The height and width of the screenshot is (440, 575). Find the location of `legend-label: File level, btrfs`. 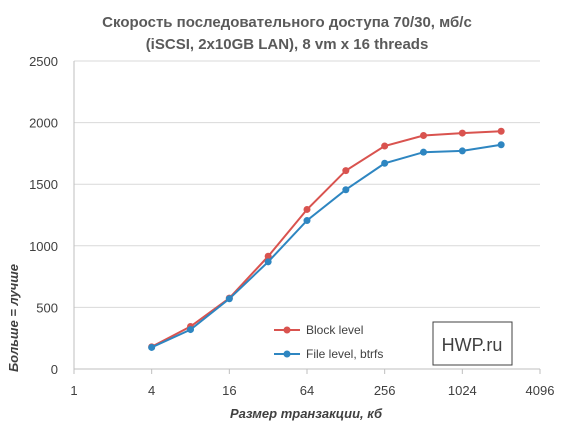

legend-label: File level, btrfs is located at coordinates (344, 354).